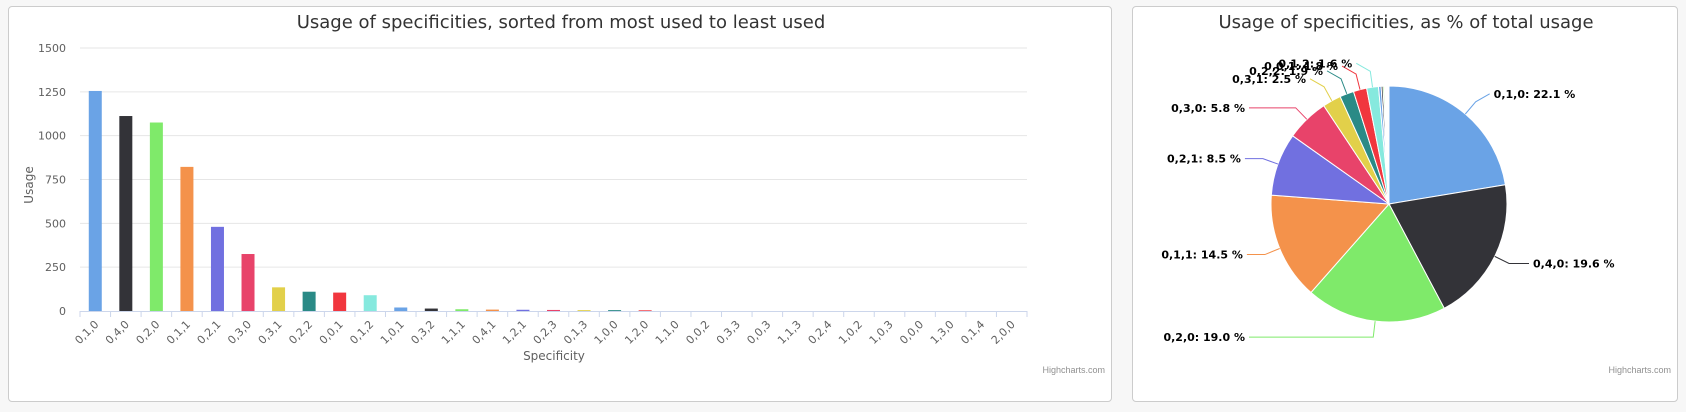 The image size is (1686, 412). What do you see at coordinates (86, 332) in the screenshot?
I see `x-tick-label: 0,1,0` at bounding box center [86, 332].